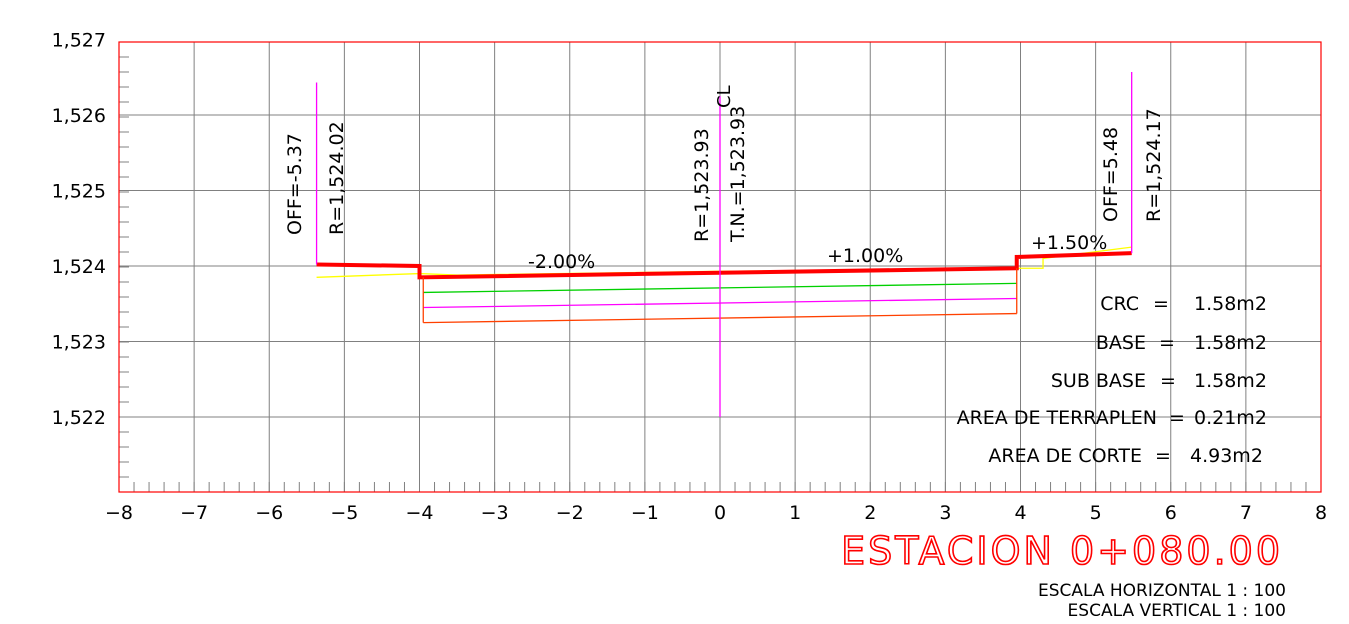 The image size is (1349, 624). Describe the element at coordinates (79, 267) in the screenshot. I see `y-tick-label: 1,524` at that location.